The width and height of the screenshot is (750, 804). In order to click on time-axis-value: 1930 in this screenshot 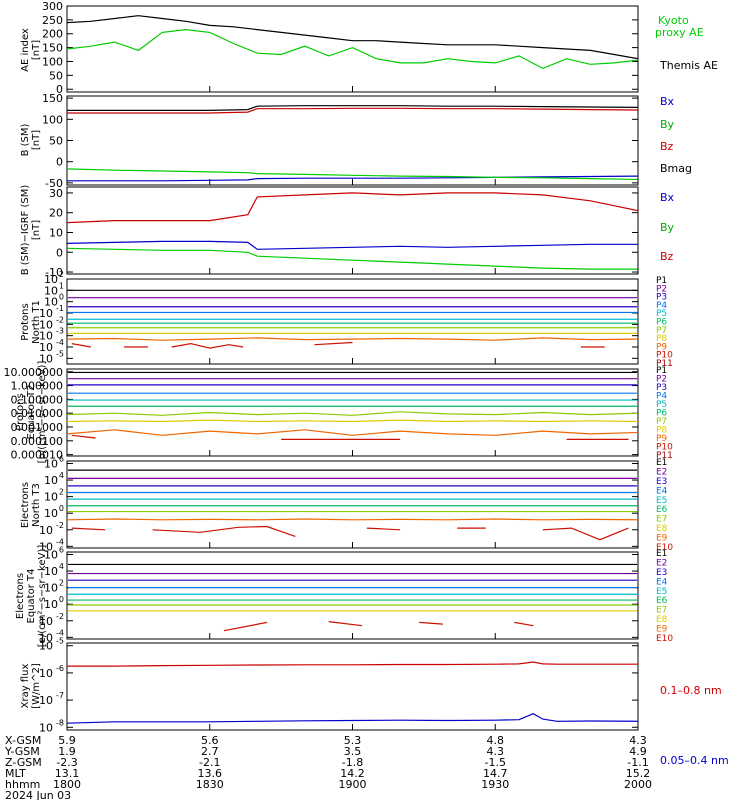, I will do `click(495, 784)`.